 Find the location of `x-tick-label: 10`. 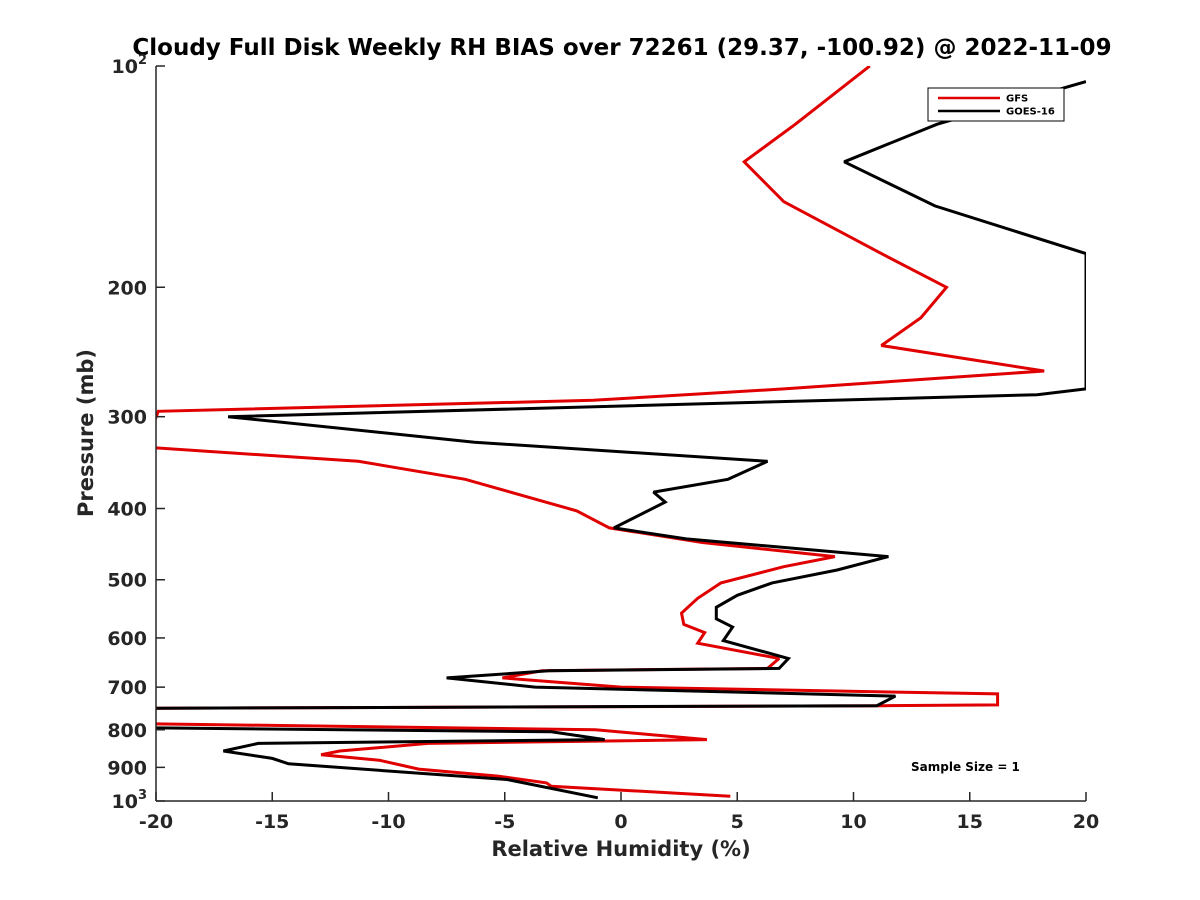

x-tick-label: 10 is located at coordinates (853, 822).